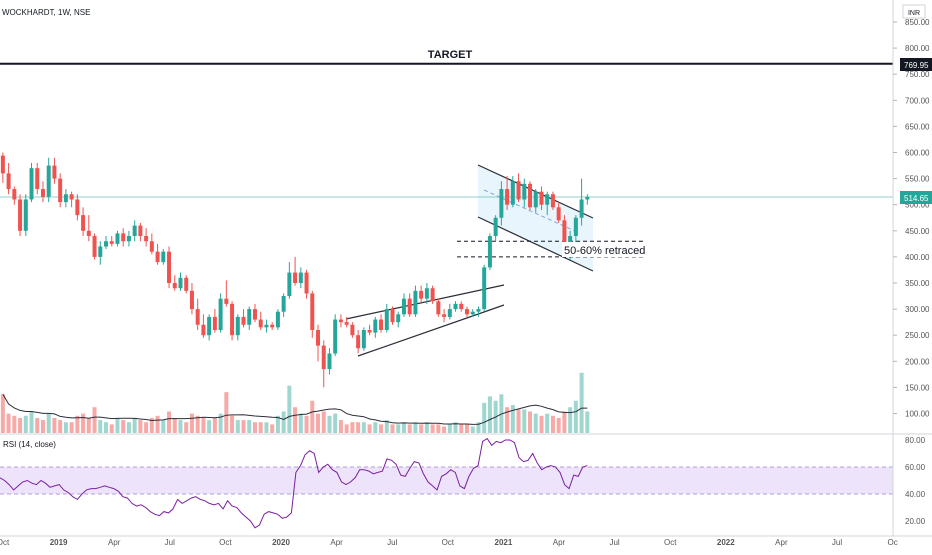 The width and height of the screenshot is (932, 555). What do you see at coordinates (917, 126) in the screenshot?
I see `price-tick-label: 650.00` at bounding box center [917, 126].